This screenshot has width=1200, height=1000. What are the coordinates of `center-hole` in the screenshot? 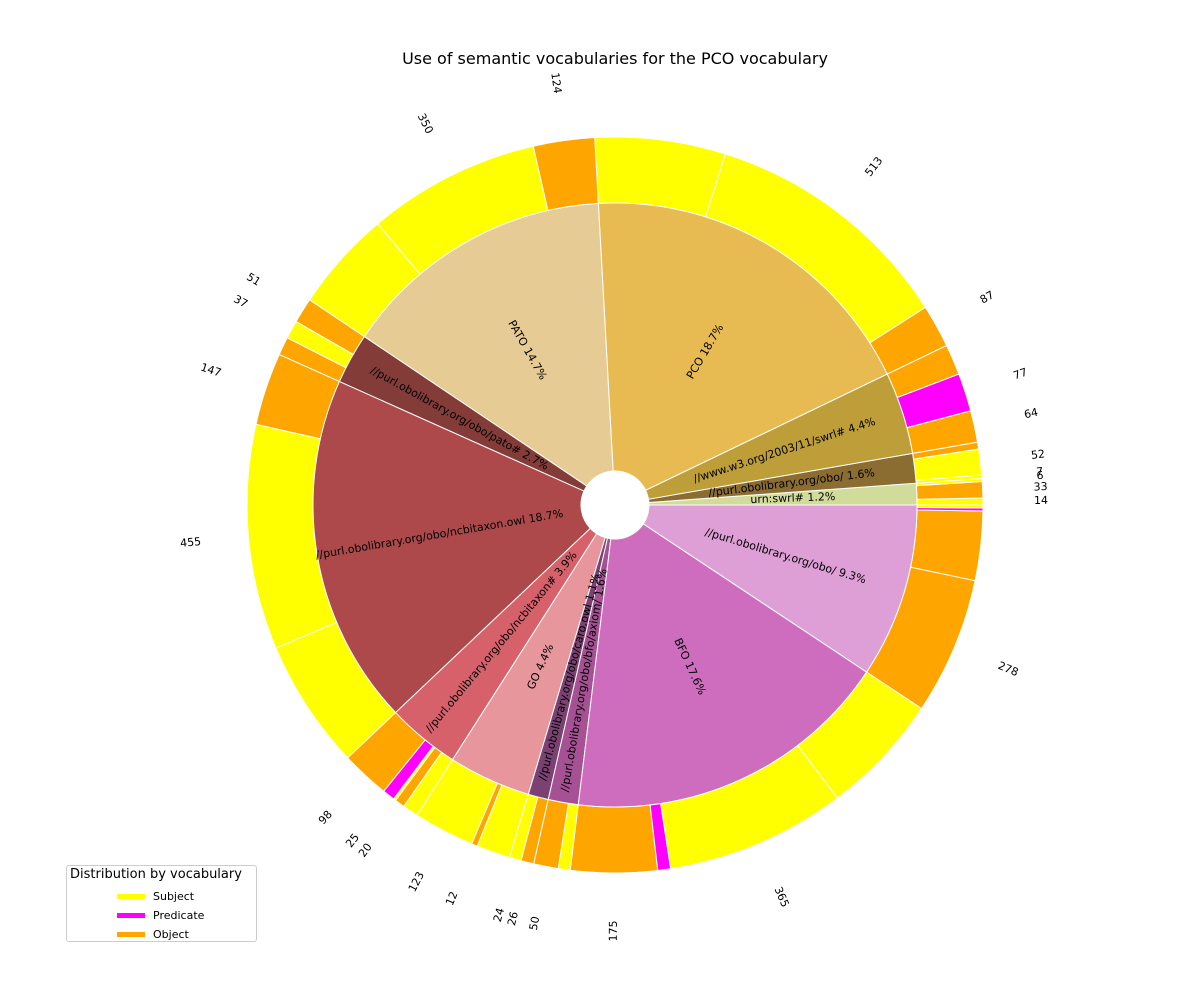 It's located at (615, 505).